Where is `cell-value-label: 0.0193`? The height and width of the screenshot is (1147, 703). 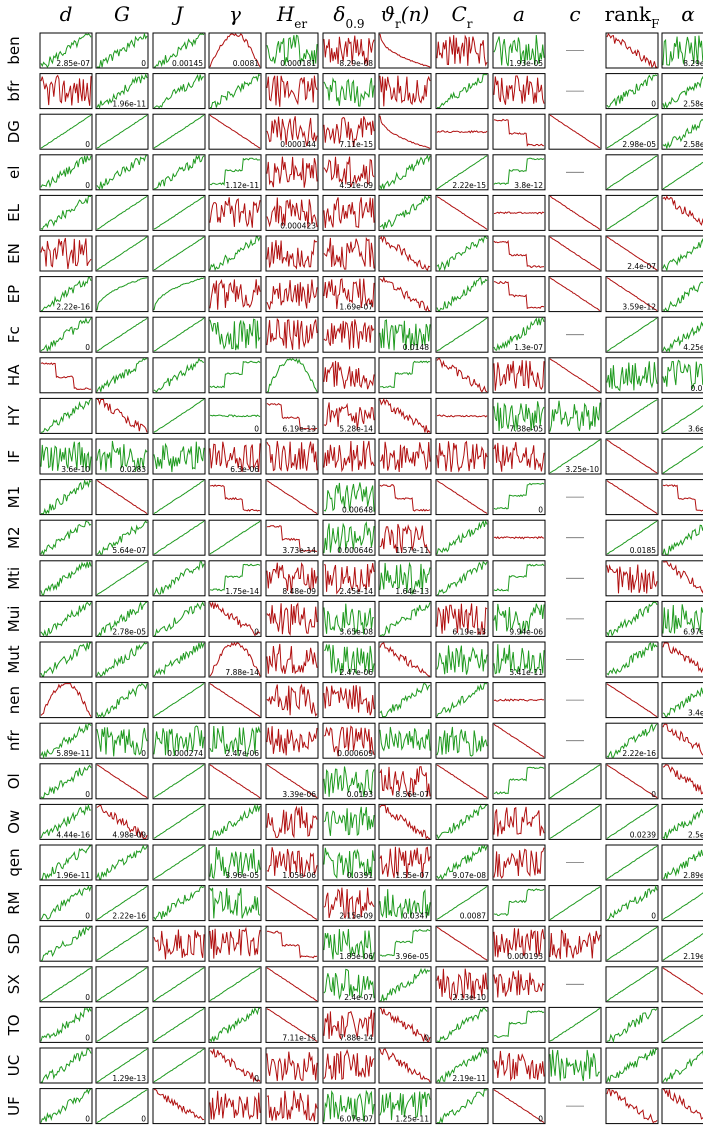 cell-value-label: 0.0193 is located at coordinates (360, 794).